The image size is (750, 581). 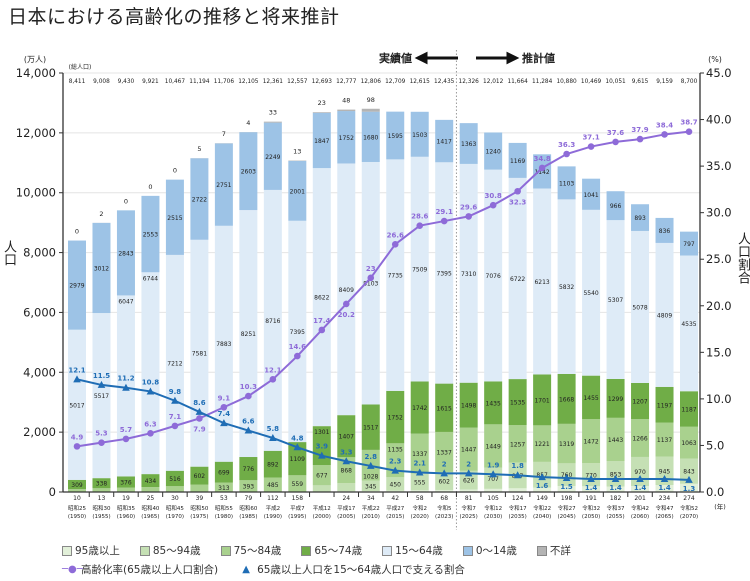 What do you see at coordinates (689, 517) in the screenshot?
I see `x-axis-year-label: (2070)` at bounding box center [689, 517].